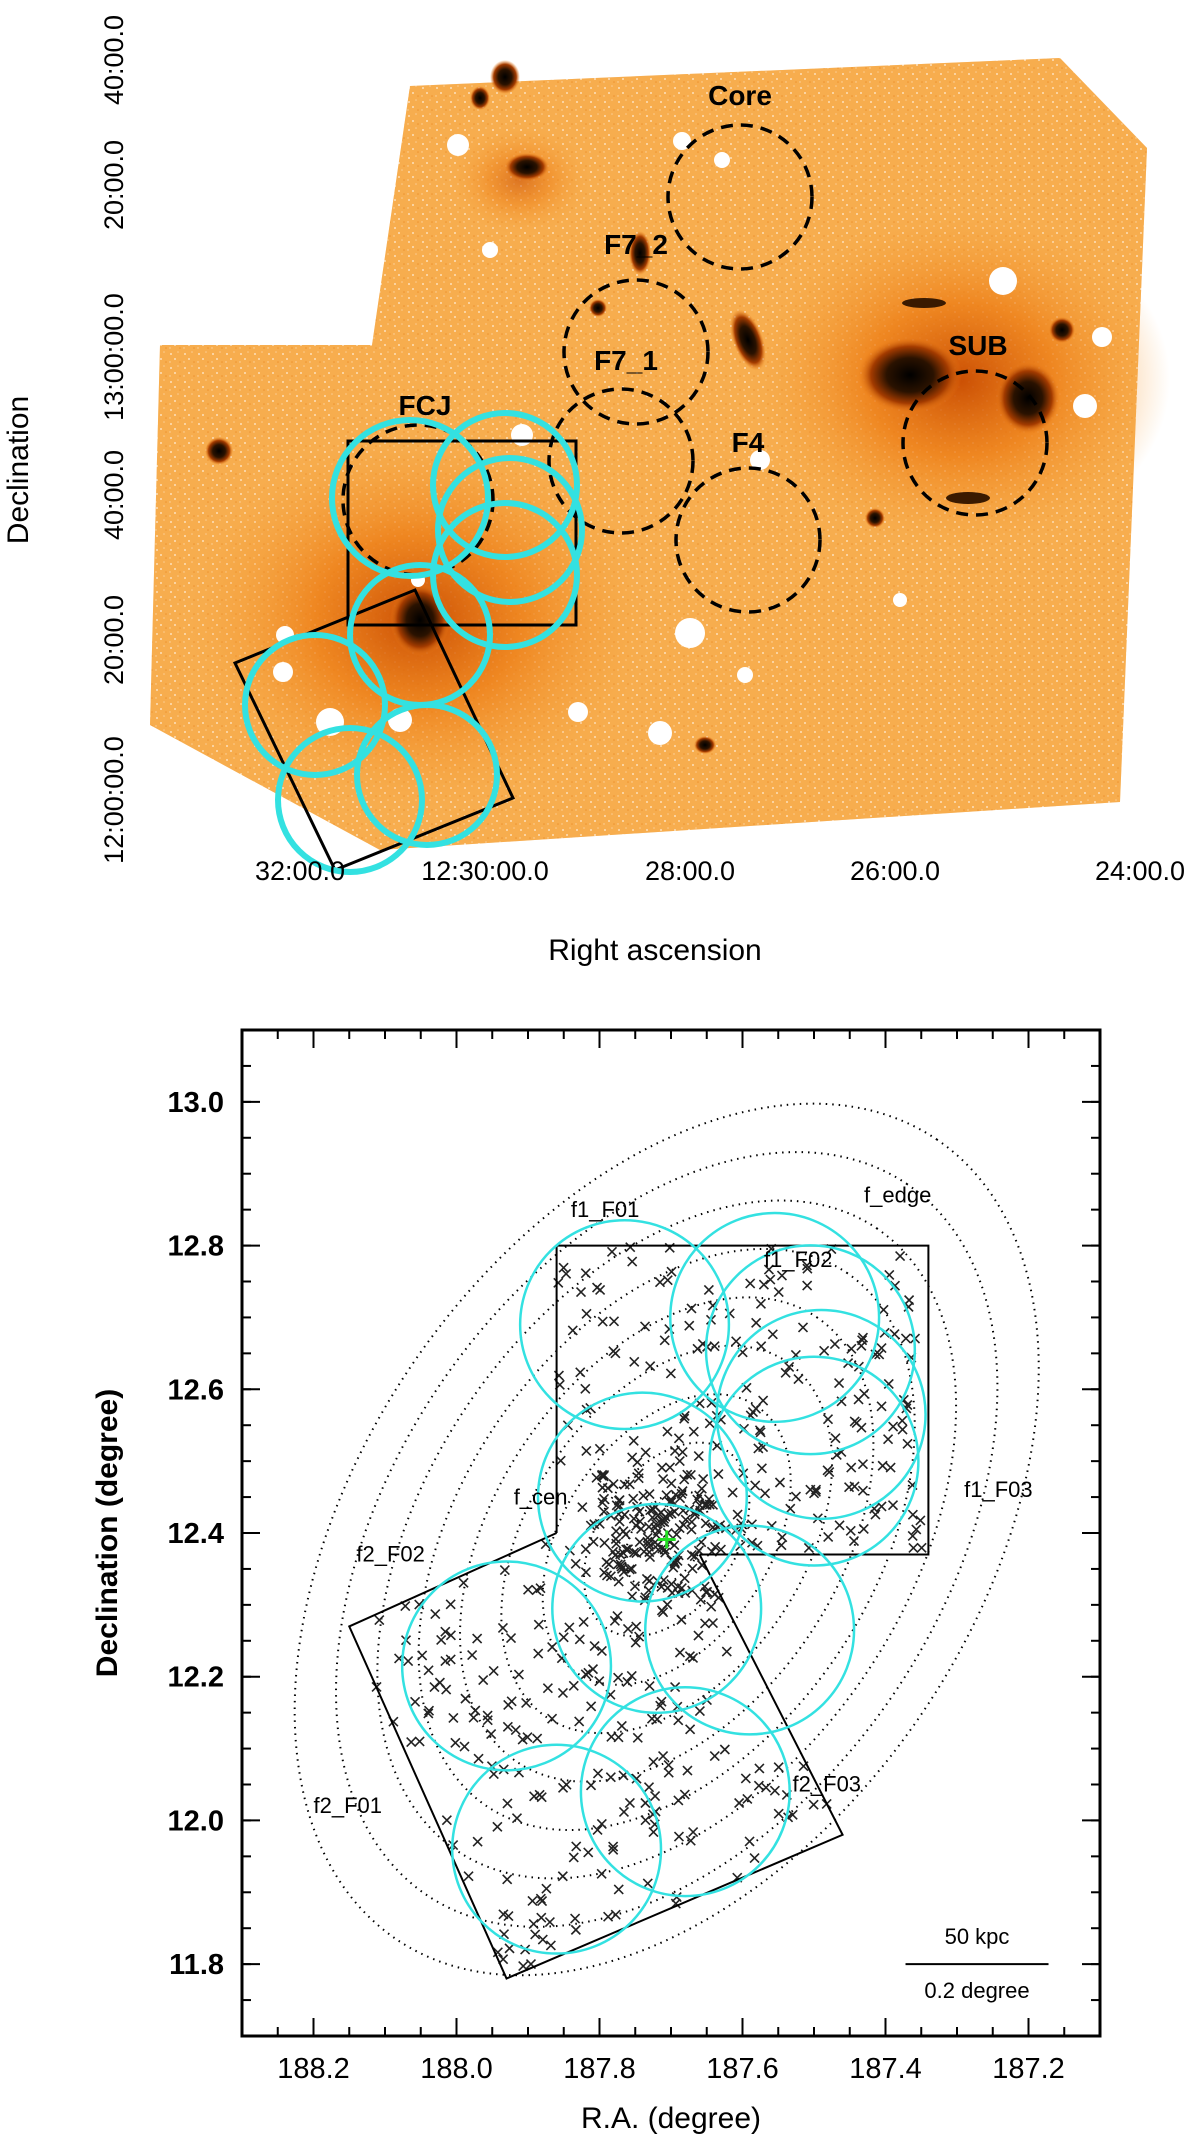  I want to click on field-label: f1_F02, so click(798, 1259).